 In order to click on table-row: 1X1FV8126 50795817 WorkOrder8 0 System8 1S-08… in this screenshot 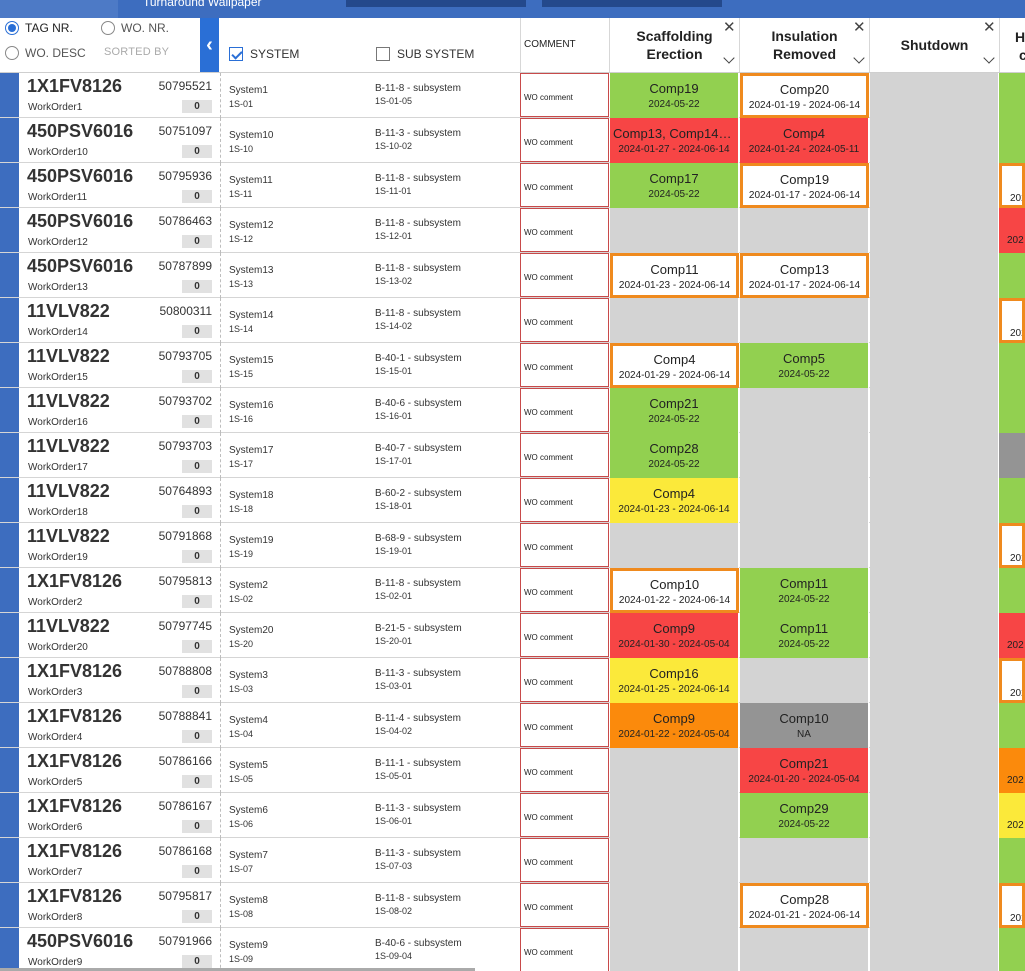, I will do `click(512, 905)`.